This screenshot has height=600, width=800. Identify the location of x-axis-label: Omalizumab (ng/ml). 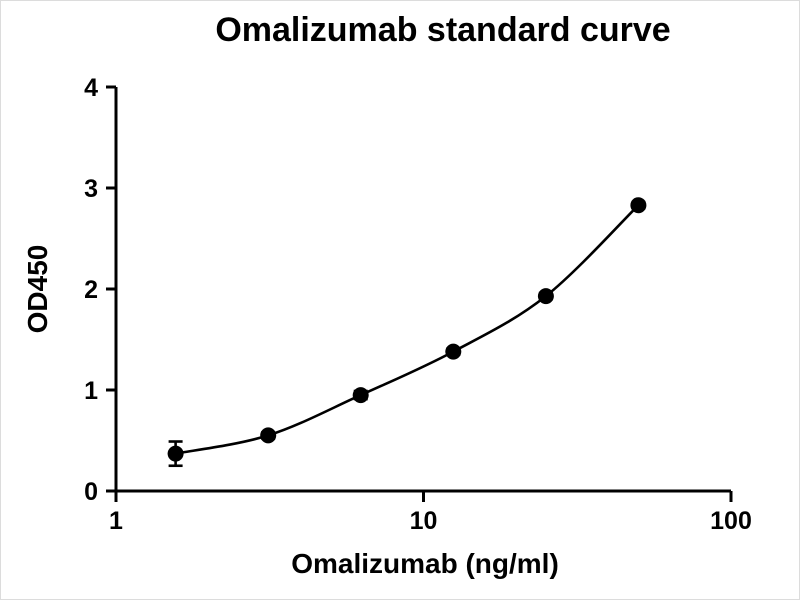
(425, 563).